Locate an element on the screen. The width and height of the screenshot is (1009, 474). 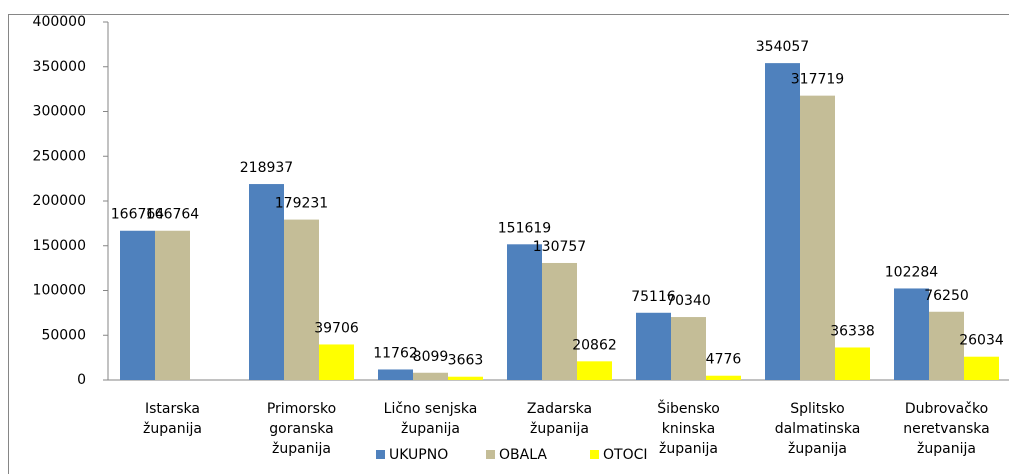
value-label: 75116 is located at coordinates (653, 297).